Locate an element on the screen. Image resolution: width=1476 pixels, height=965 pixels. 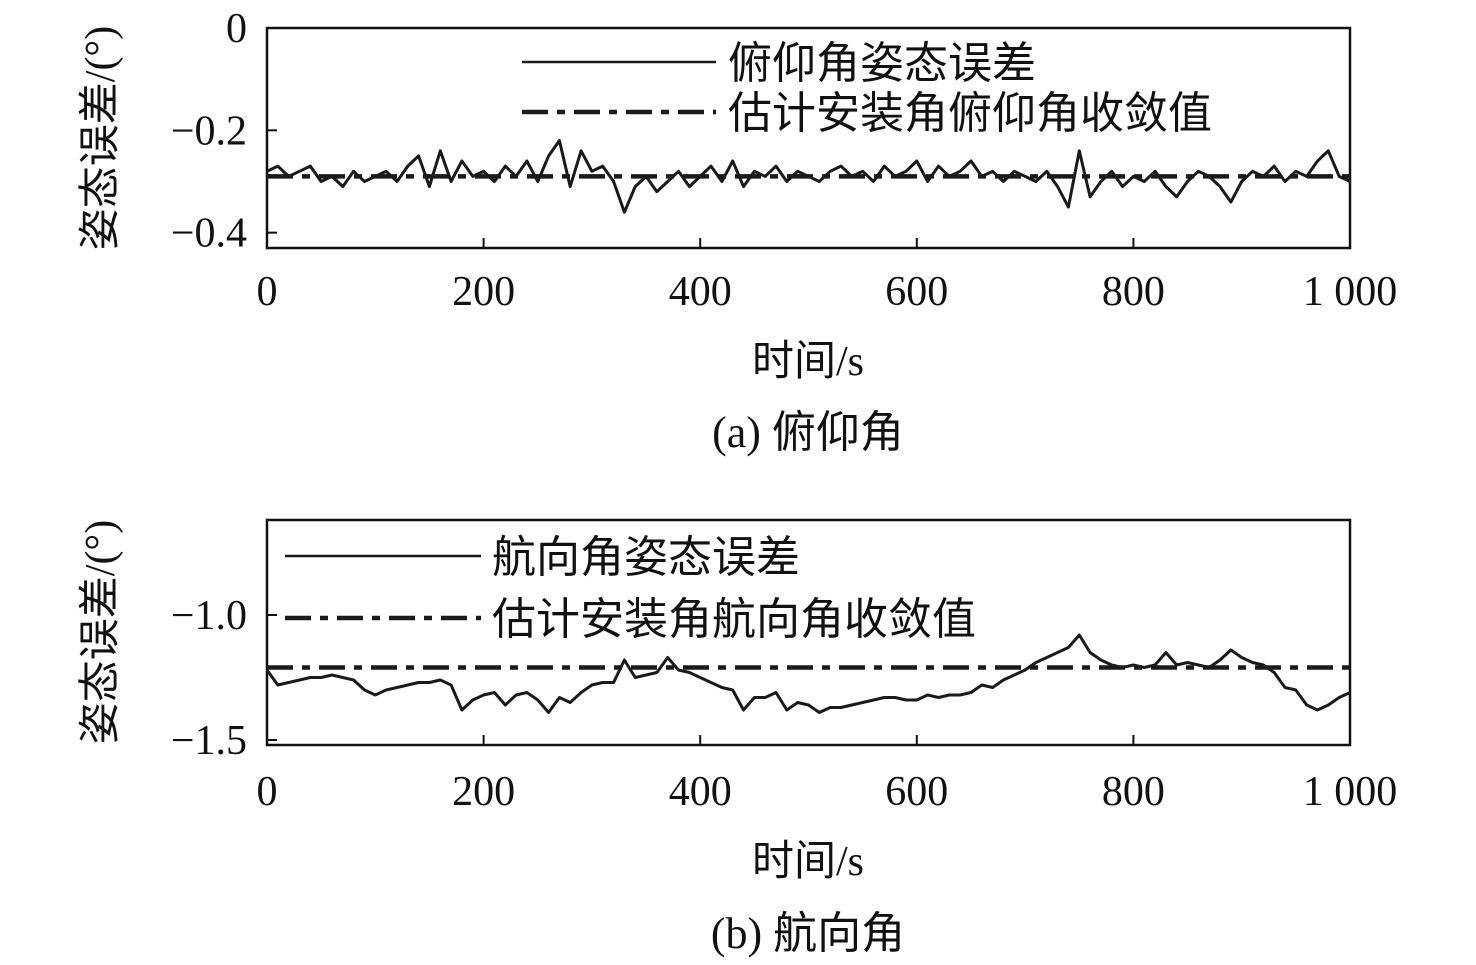
y-tick-label: 0 is located at coordinates (236, 29).